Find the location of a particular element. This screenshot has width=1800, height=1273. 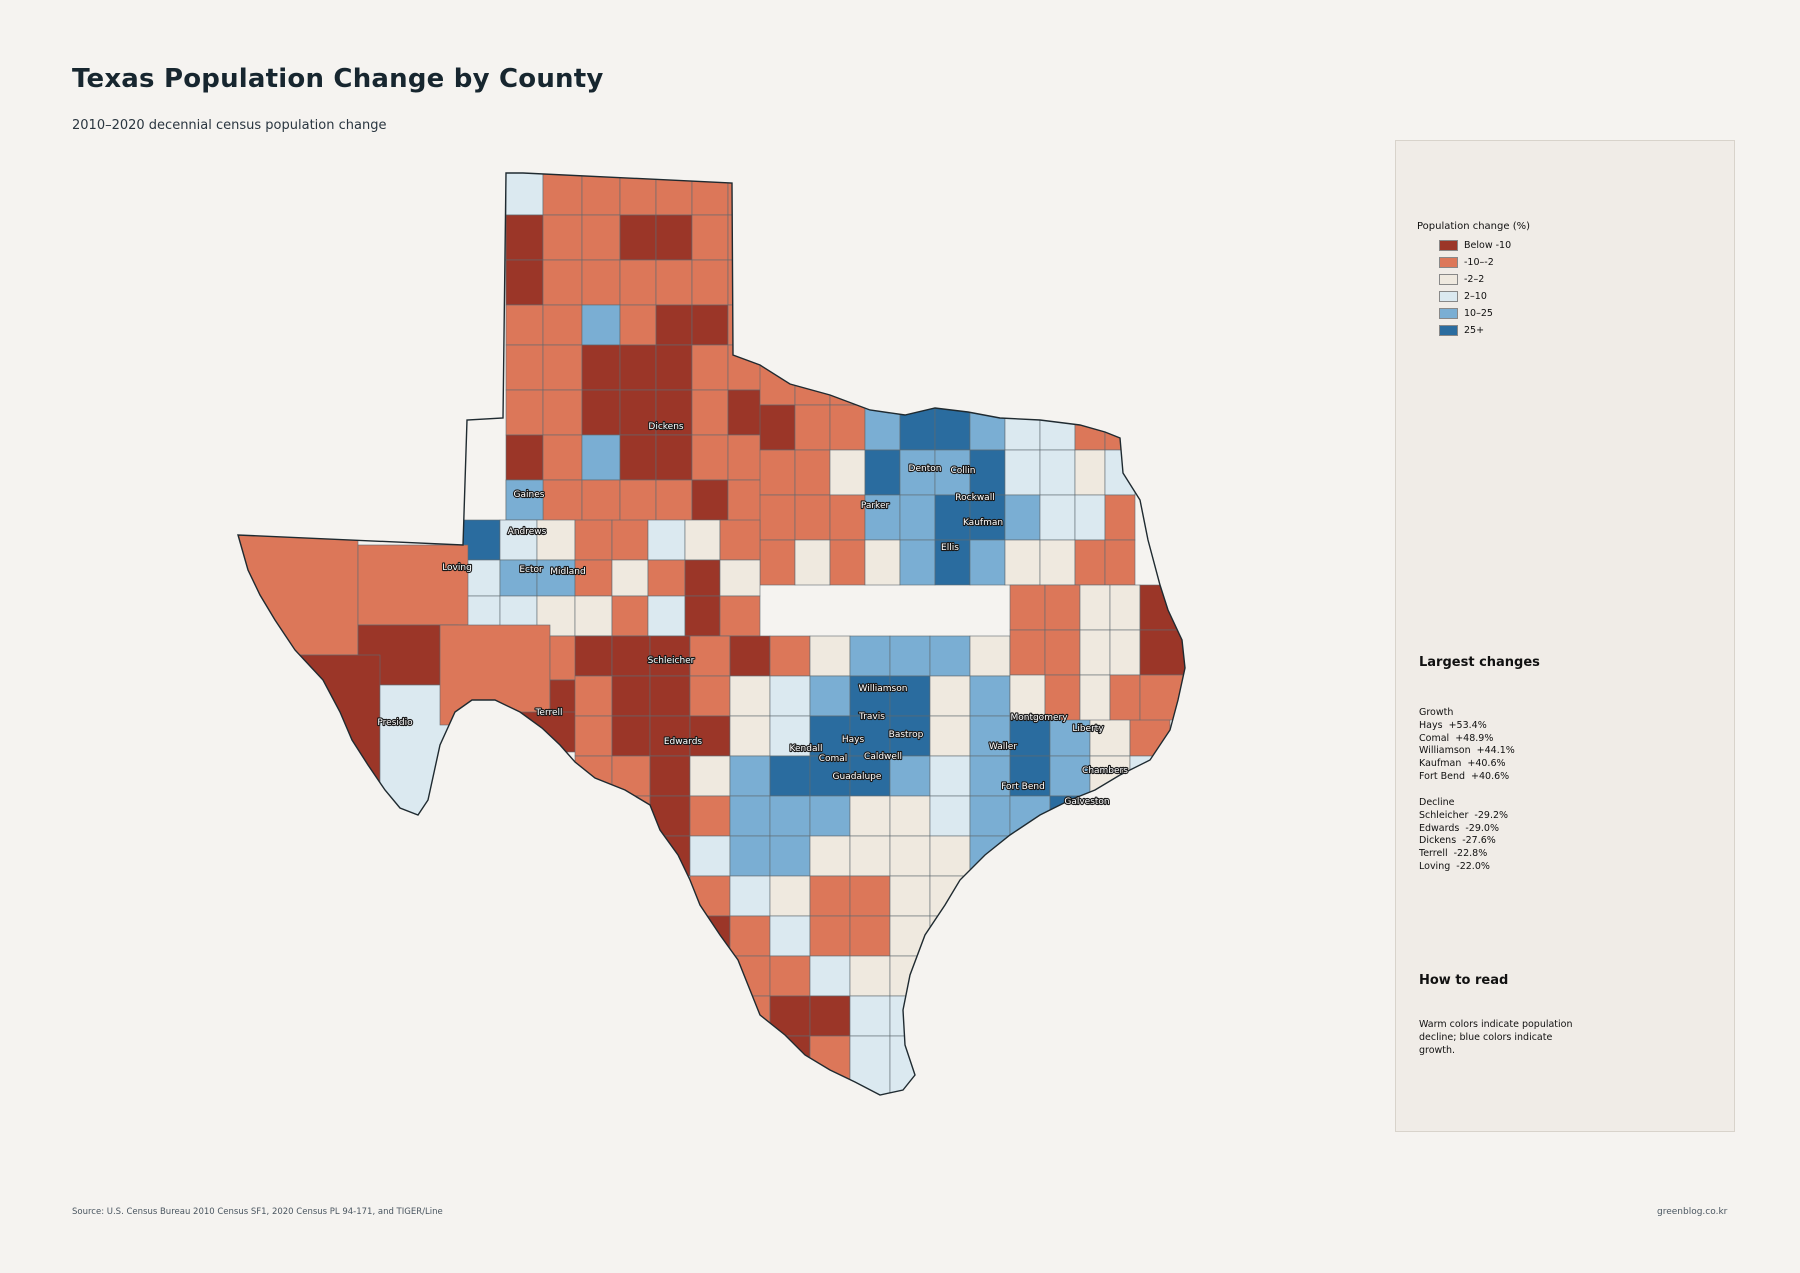

legend-item: 25+ is located at coordinates (1484, 330).